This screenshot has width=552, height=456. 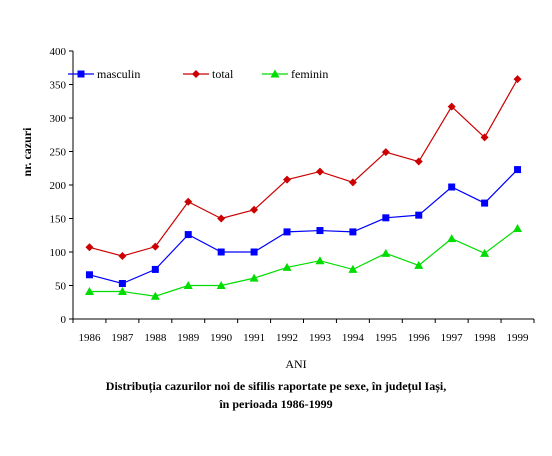 I want to click on y-tick-label: 300, so click(x=58, y=119).